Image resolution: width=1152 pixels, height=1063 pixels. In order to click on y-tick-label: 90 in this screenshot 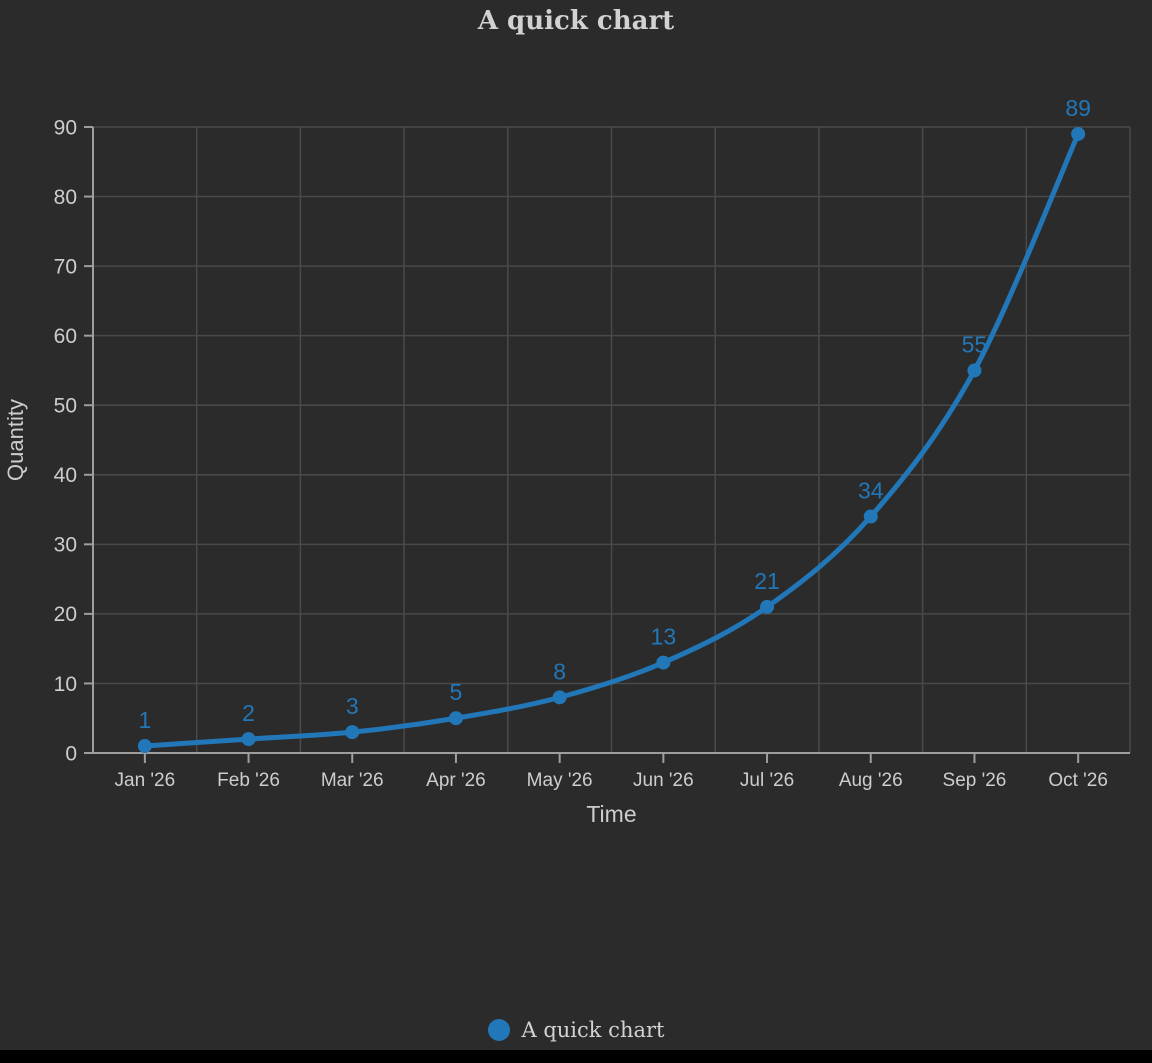, I will do `click(65, 127)`.